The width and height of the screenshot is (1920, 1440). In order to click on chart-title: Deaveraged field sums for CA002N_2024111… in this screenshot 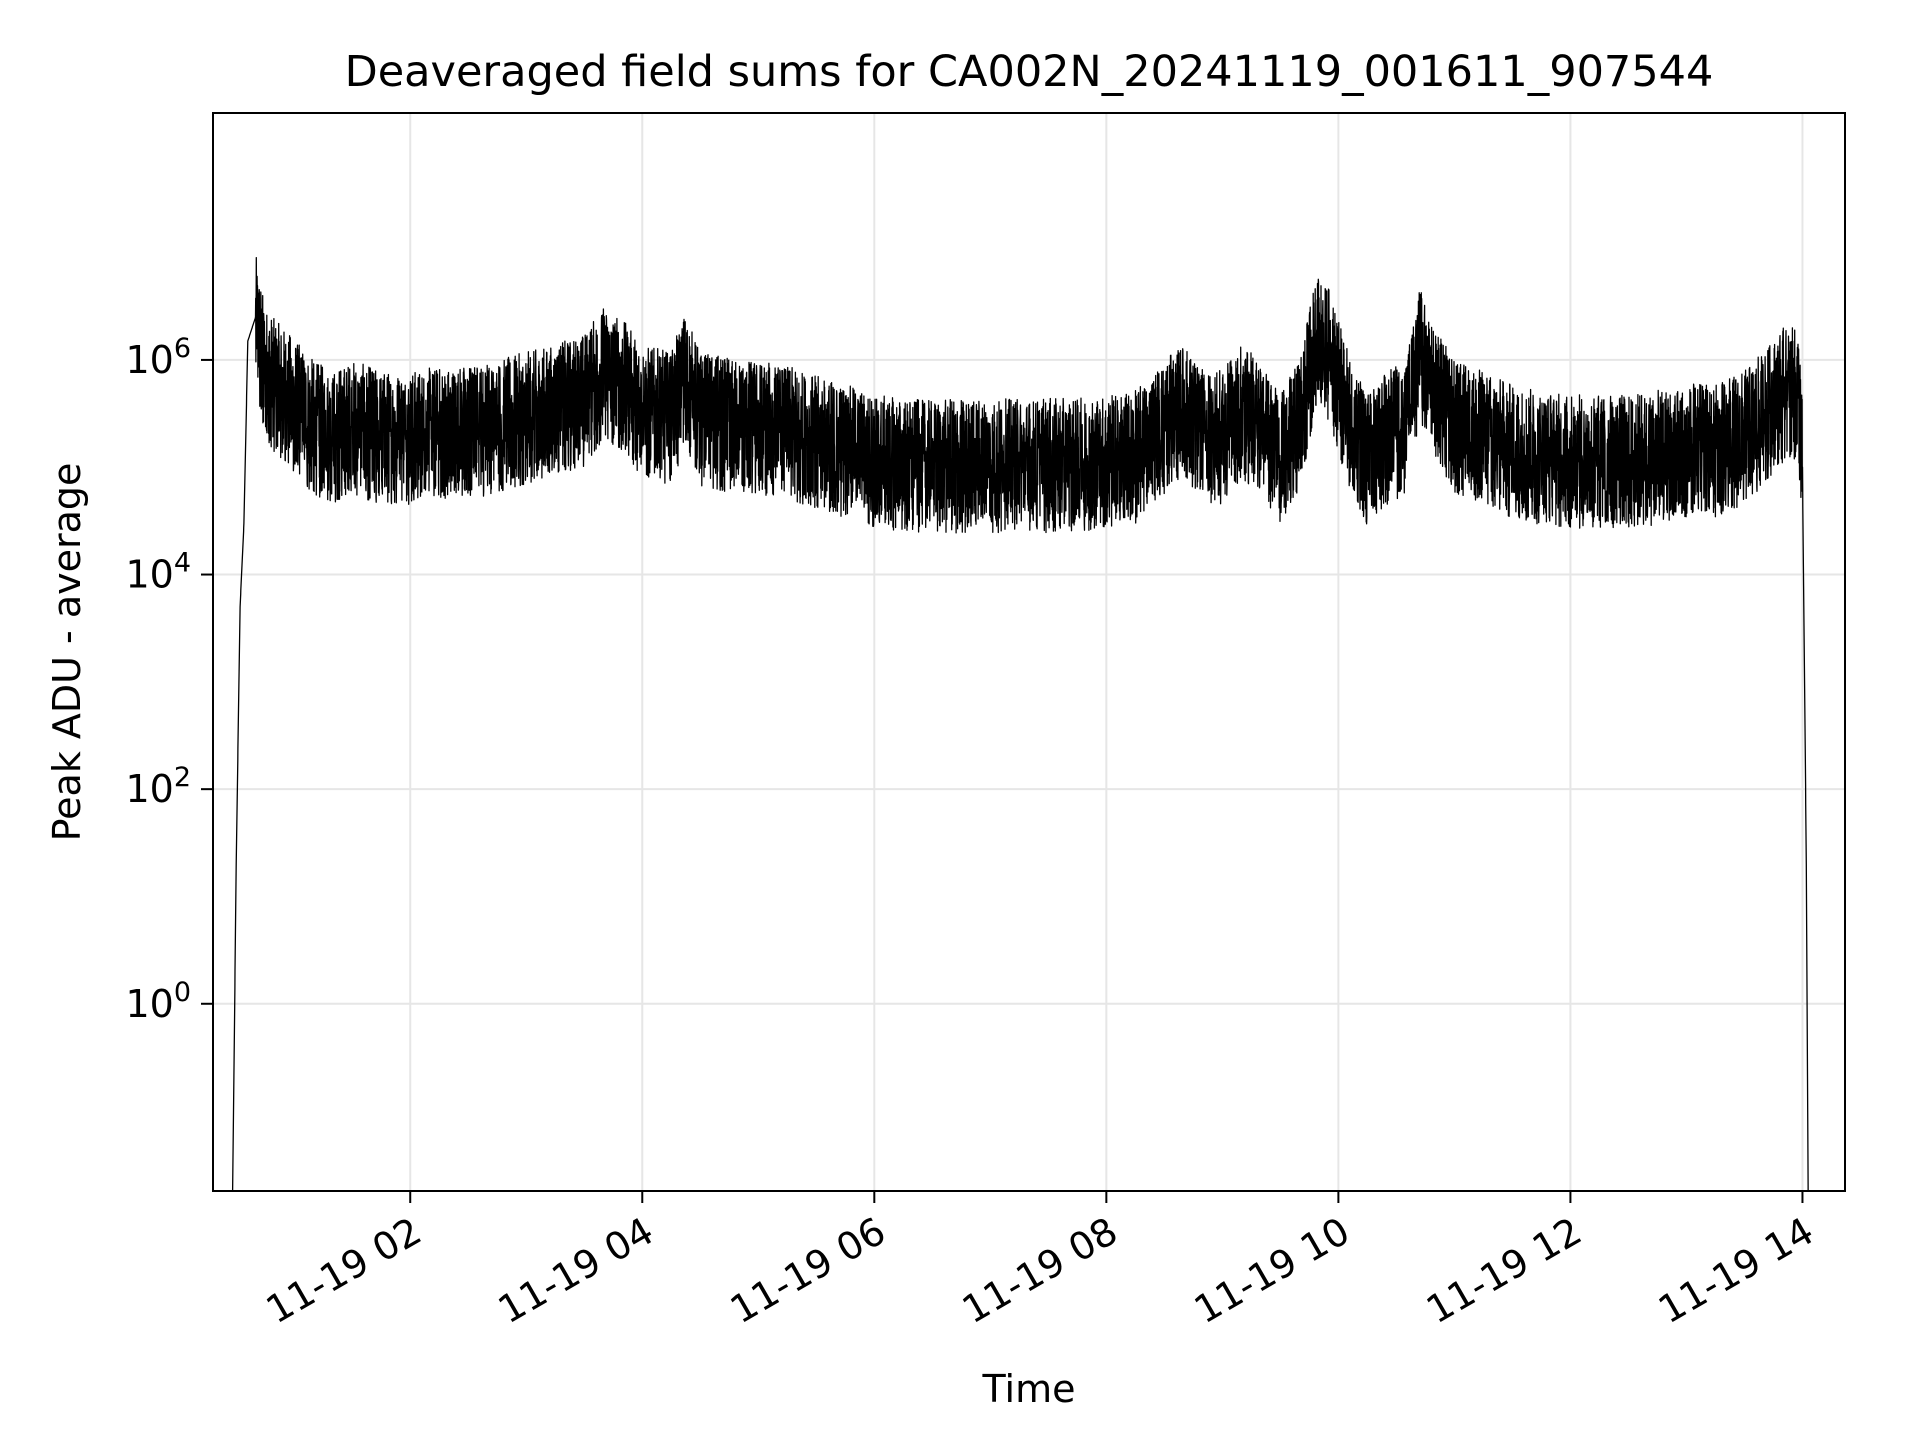, I will do `click(1029, 72)`.